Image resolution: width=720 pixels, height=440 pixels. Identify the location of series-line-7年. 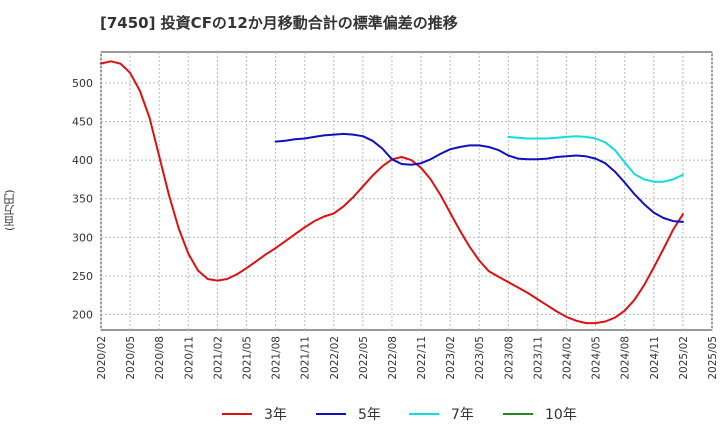
(595, 159).